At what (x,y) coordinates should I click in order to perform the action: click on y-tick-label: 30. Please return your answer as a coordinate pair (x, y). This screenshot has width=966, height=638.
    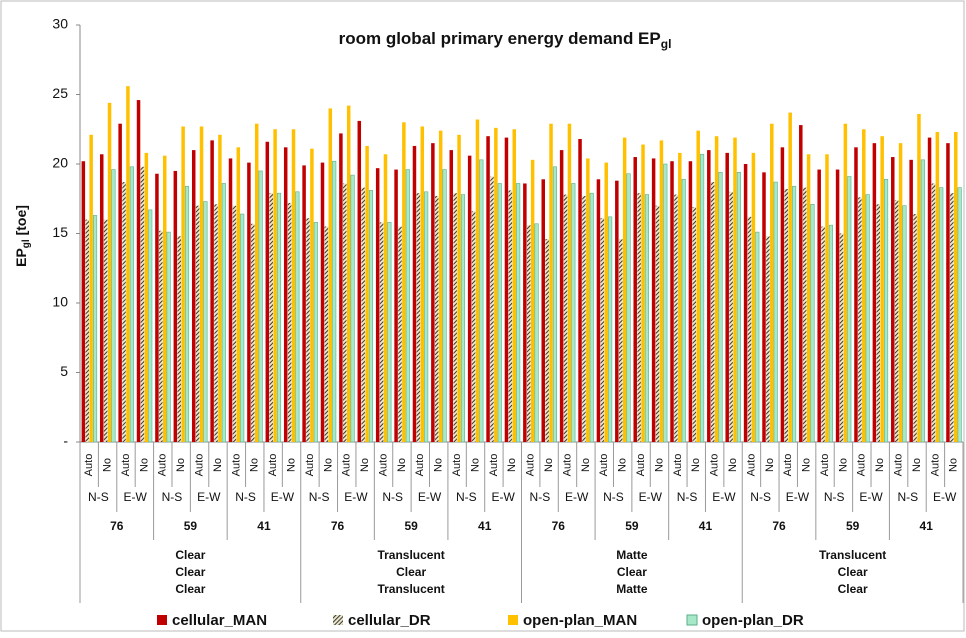
    Looking at the image, I should click on (60, 24).